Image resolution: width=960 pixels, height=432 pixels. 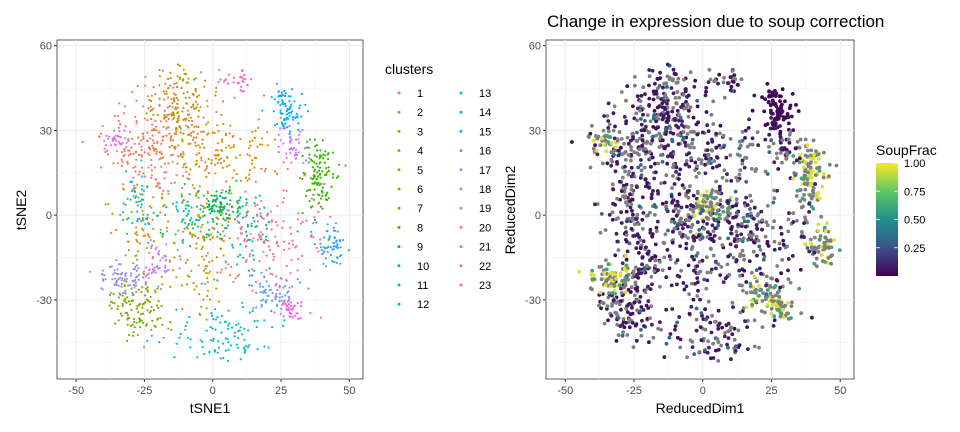 What do you see at coordinates (144, 391) in the screenshot?
I see `x-tick-label: -25` at bounding box center [144, 391].